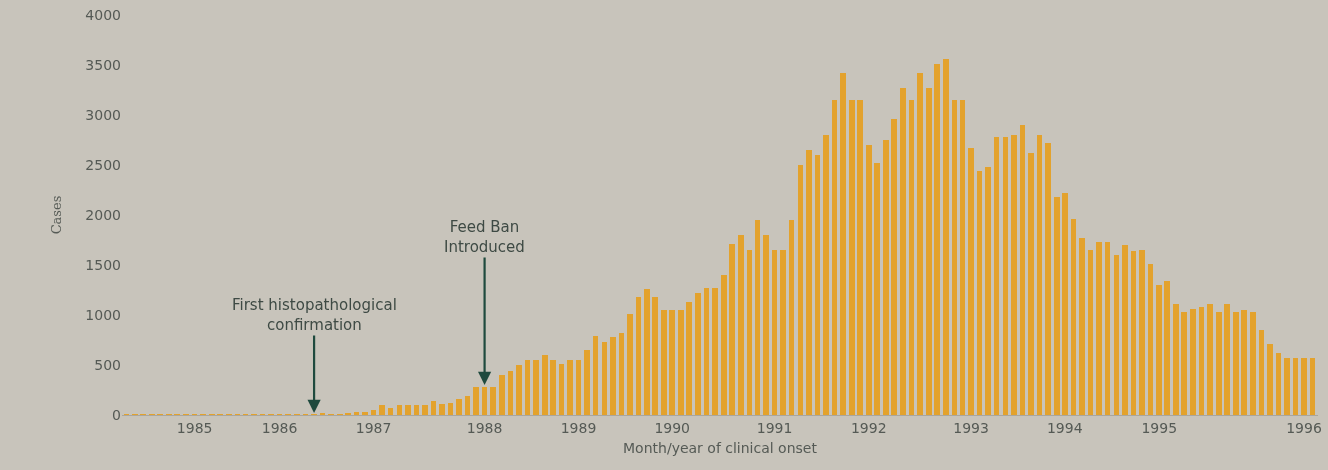 This screenshot has width=1328, height=470. What do you see at coordinates (103, 264) in the screenshot?
I see `y-tick-label: 1500` at bounding box center [103, 264].